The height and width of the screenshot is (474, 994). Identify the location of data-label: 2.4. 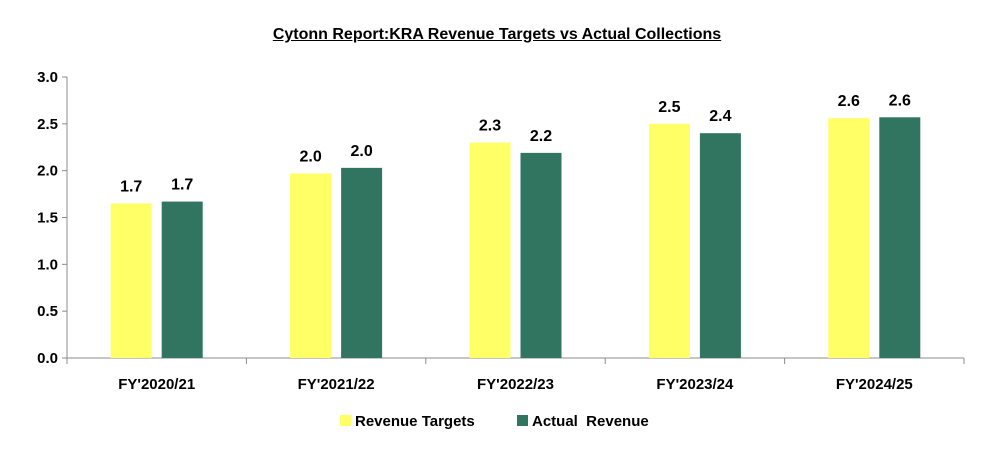
(720, 116).